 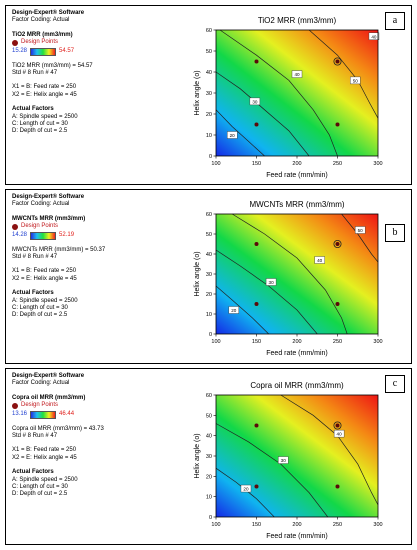 I want to click on highlight-point, so click(x=337, y=425).